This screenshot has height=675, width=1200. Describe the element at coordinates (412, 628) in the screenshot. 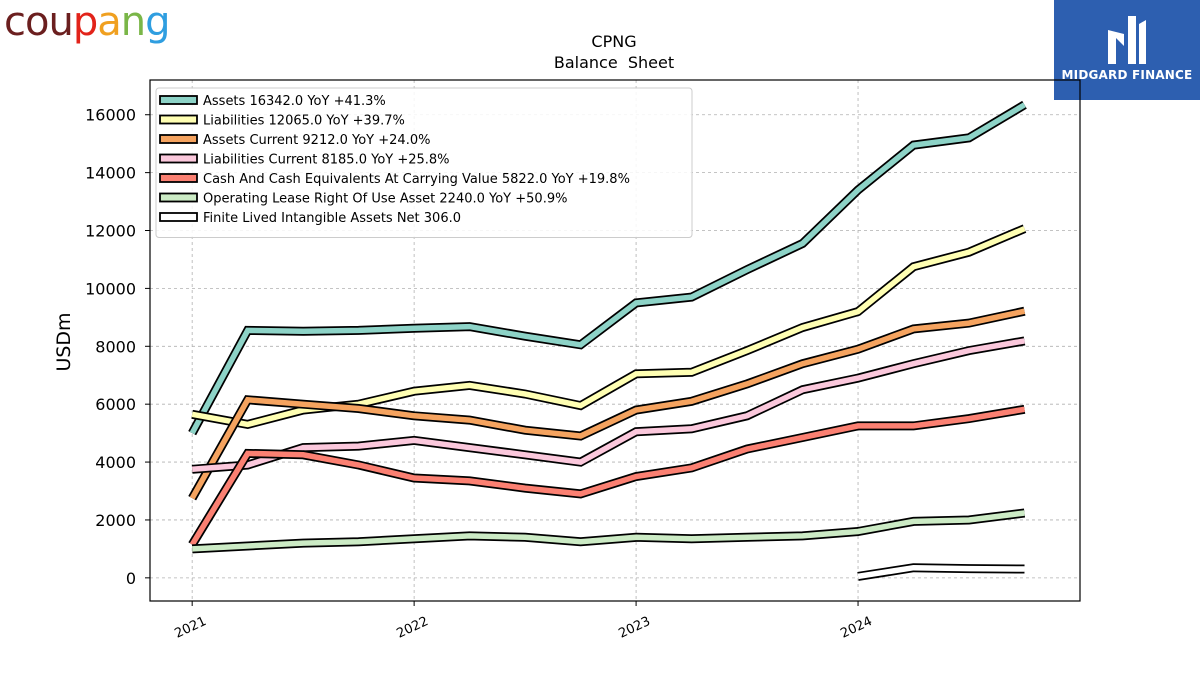

I see `x-tick-label: 2022` at that location.